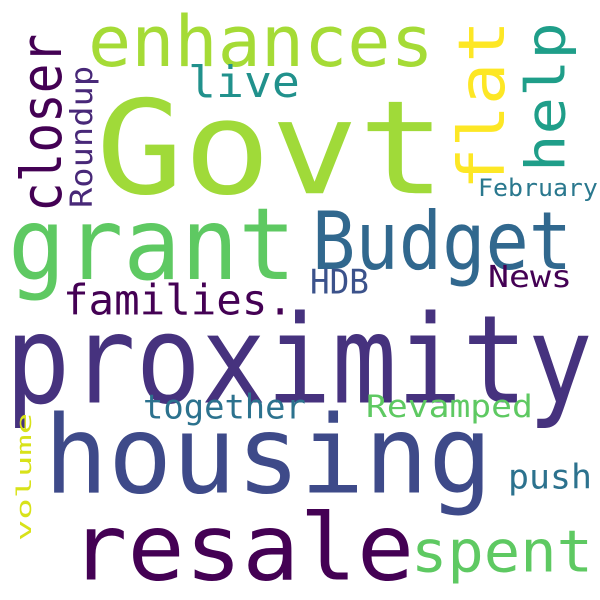  Describe the element at coordinates (538, 187) in the screenshot. I see `word-february: February` at that location.